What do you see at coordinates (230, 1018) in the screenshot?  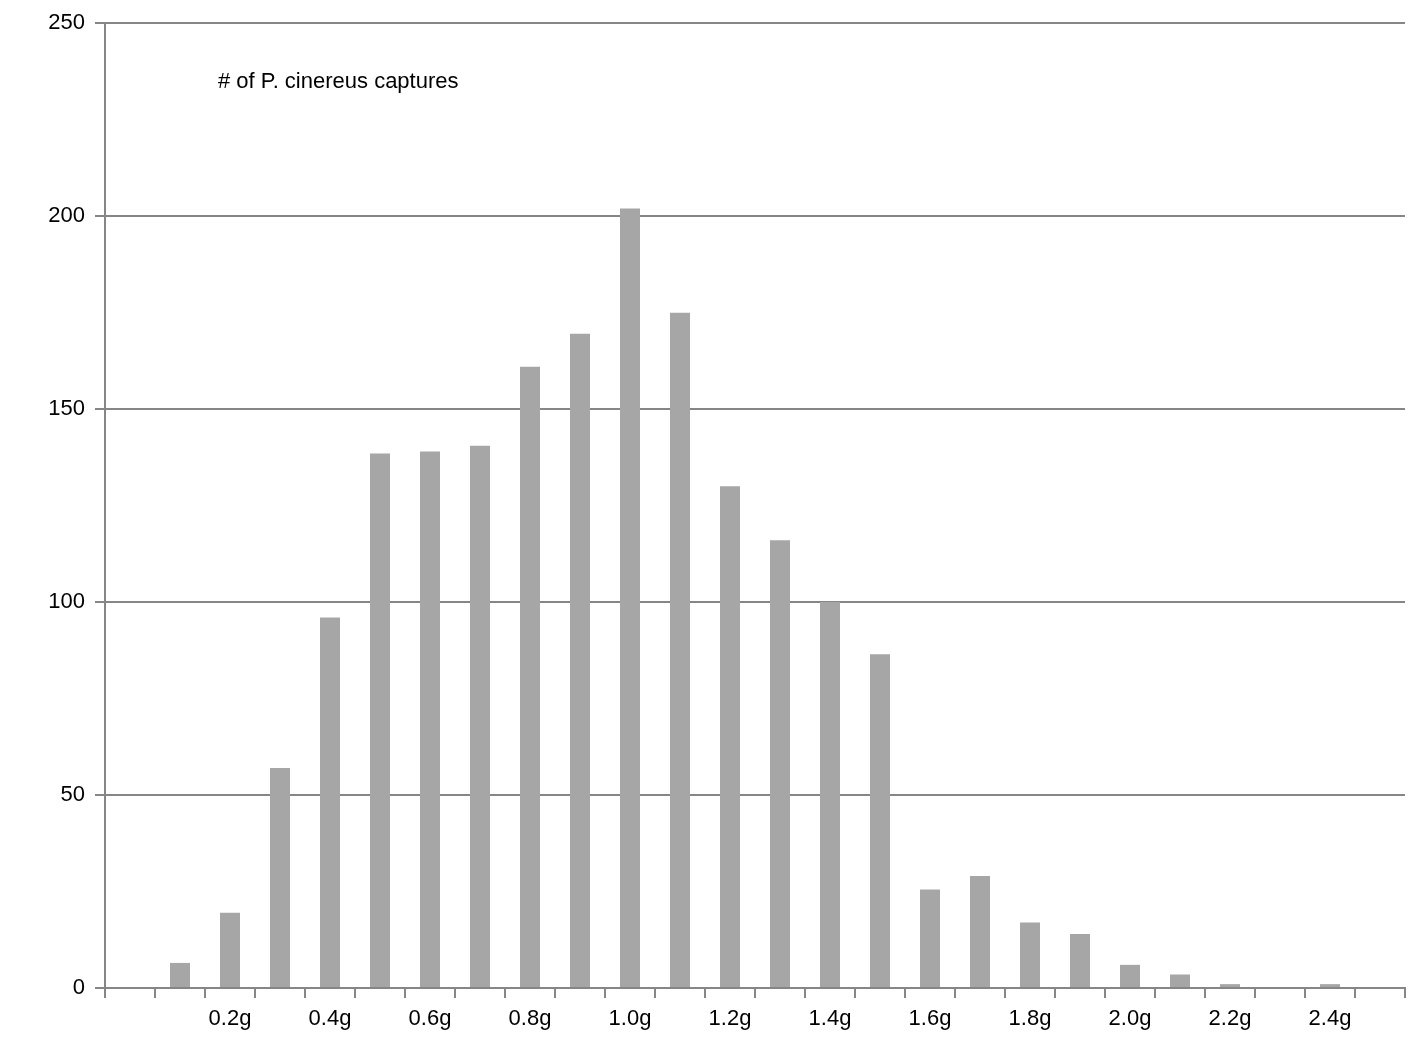 I see `x-tick-label: 0.2g` at bounding box center [230, 1018].